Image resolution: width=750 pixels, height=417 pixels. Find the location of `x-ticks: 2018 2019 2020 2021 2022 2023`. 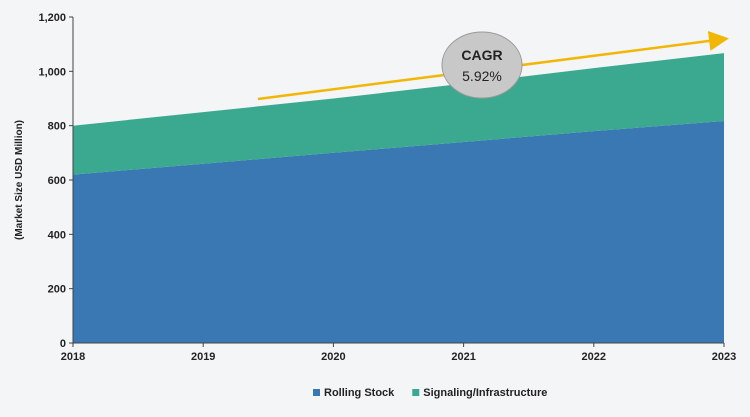

x-ticks: 2018 2019 2020 2021 2022 2023 is located at coordinates (398, 353).